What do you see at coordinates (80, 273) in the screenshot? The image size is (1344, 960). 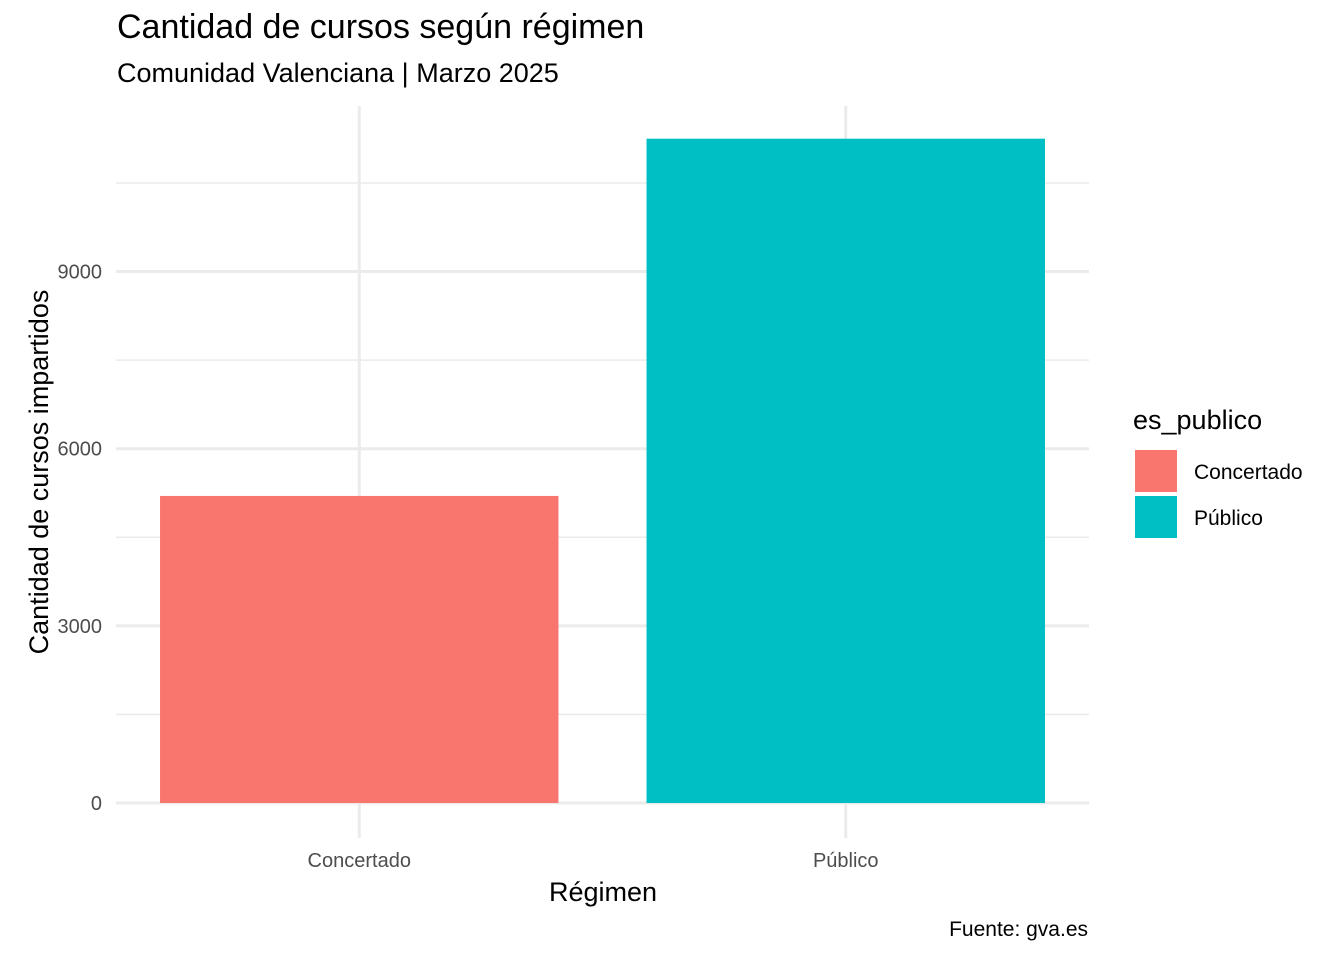 I see `y-tick-label: 9000` at bounding box center [80, 273].